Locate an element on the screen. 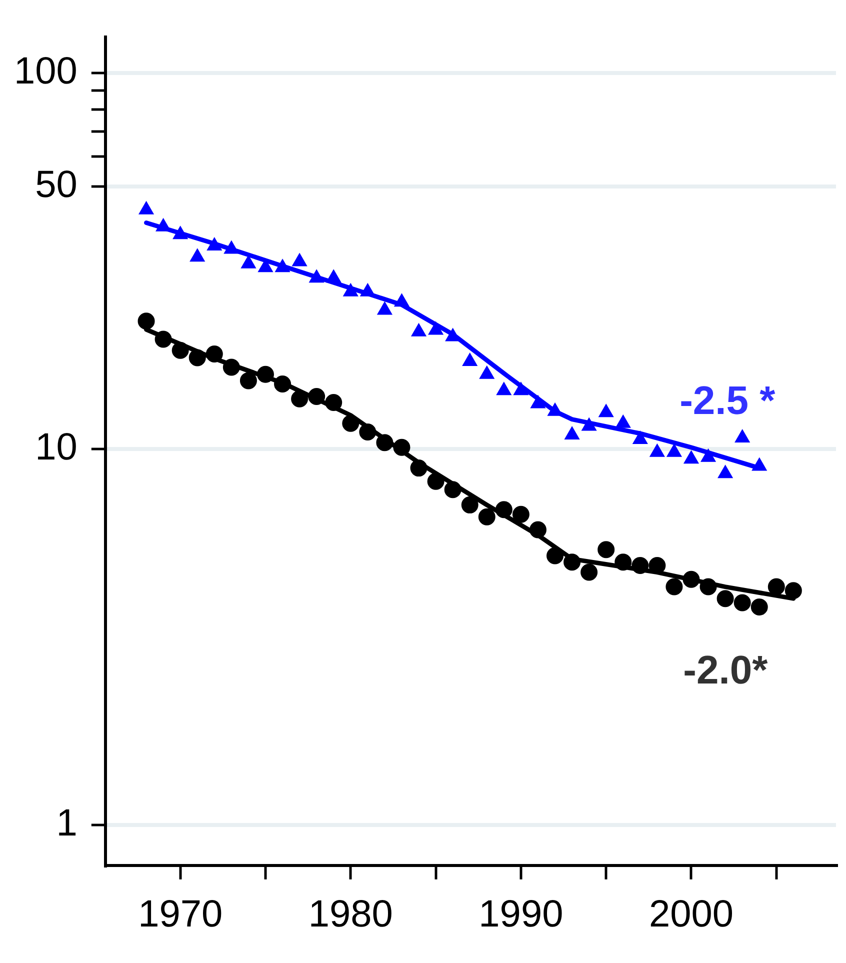 The width and height of the screenshot is (846, 963). x-tick-label: 1990 is located at coordinates (521, 915).